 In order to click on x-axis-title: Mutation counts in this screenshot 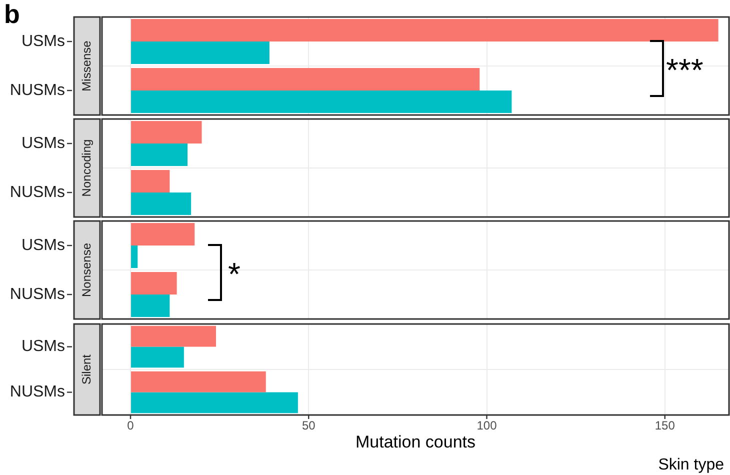, I will do `click(415, 442)`.